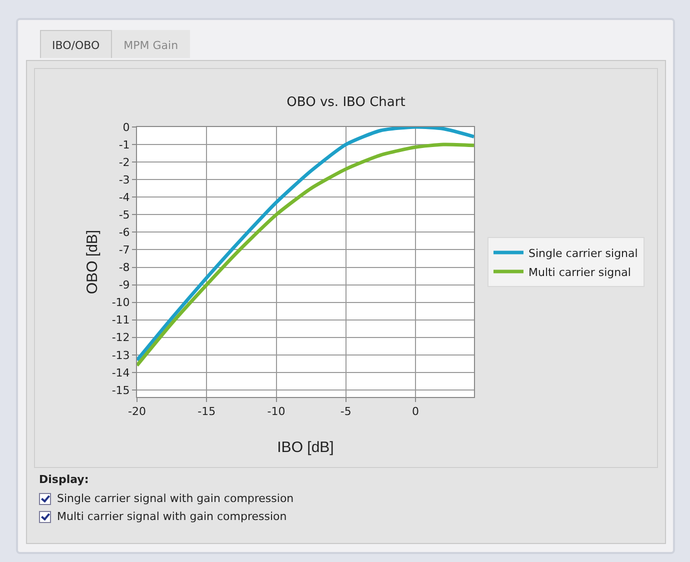 This screenshot has height=562, width=690. What do you see at coordinates (124, 197) in the screenshot?
I see `y-tick-label: -4` at bounding box center [124, 197].